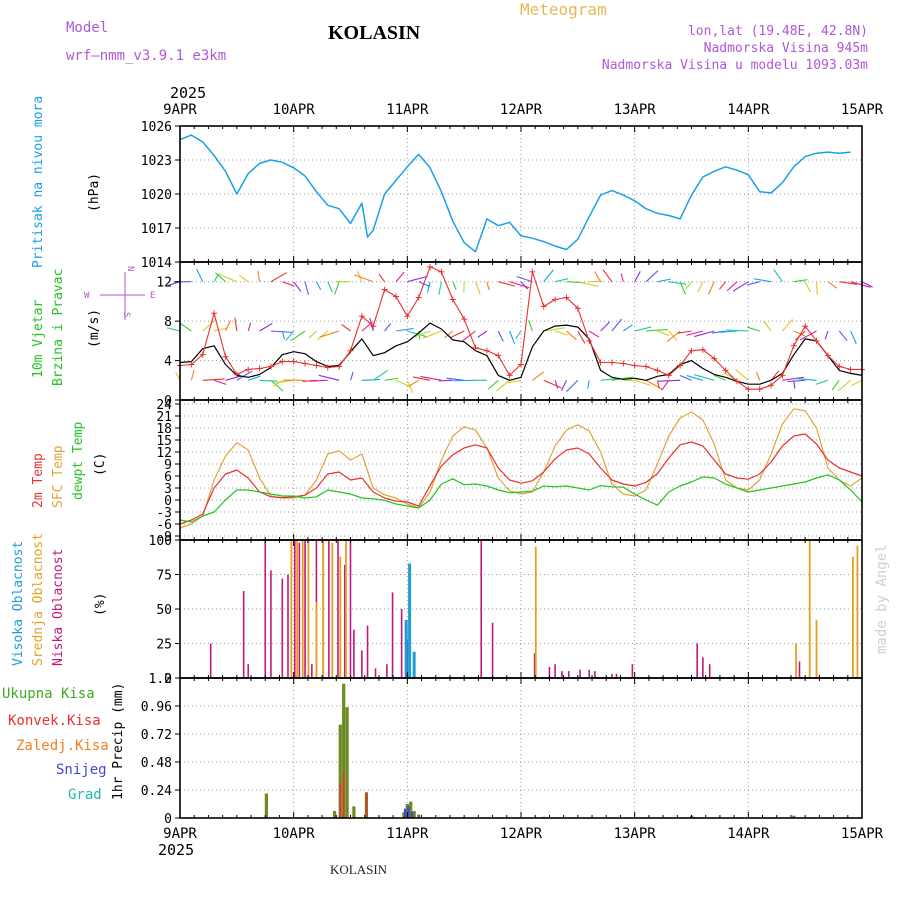 This screenshot has height=900, width=900. I want to click on meteogram-label: Meteogram, so click(563, 9).